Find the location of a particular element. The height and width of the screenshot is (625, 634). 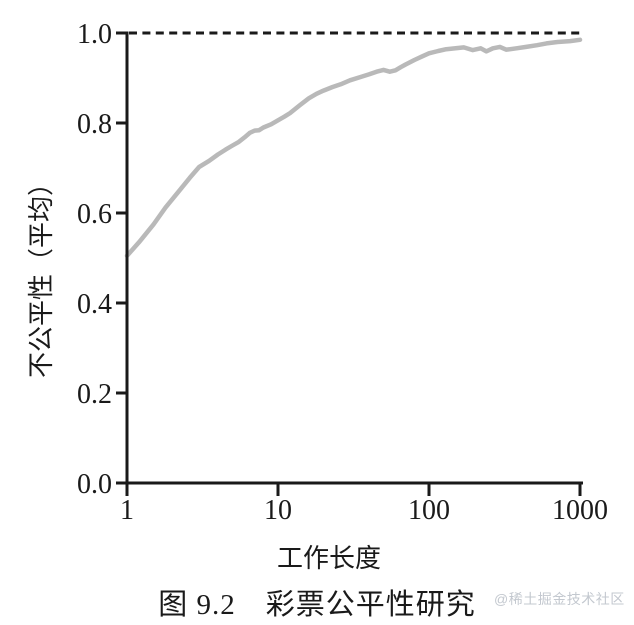

figure-caption: 图 9.2 彩票公平性研究 is located at coordinates (317, 605).